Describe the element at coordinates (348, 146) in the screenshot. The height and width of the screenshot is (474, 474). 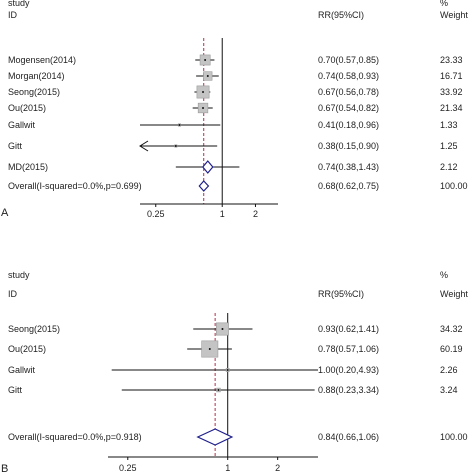
I see `rr-ci-value: 0.38(0.15,0.90)` at that location.